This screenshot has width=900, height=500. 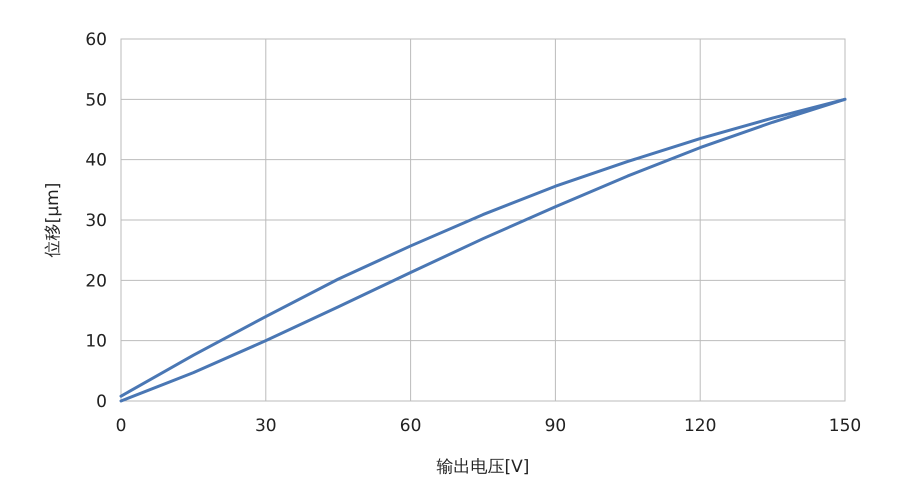 What do you see at coordinates (101, 402) in the screenshot?
I see `y-tick-label: 0` at bounding box center [101, 402].